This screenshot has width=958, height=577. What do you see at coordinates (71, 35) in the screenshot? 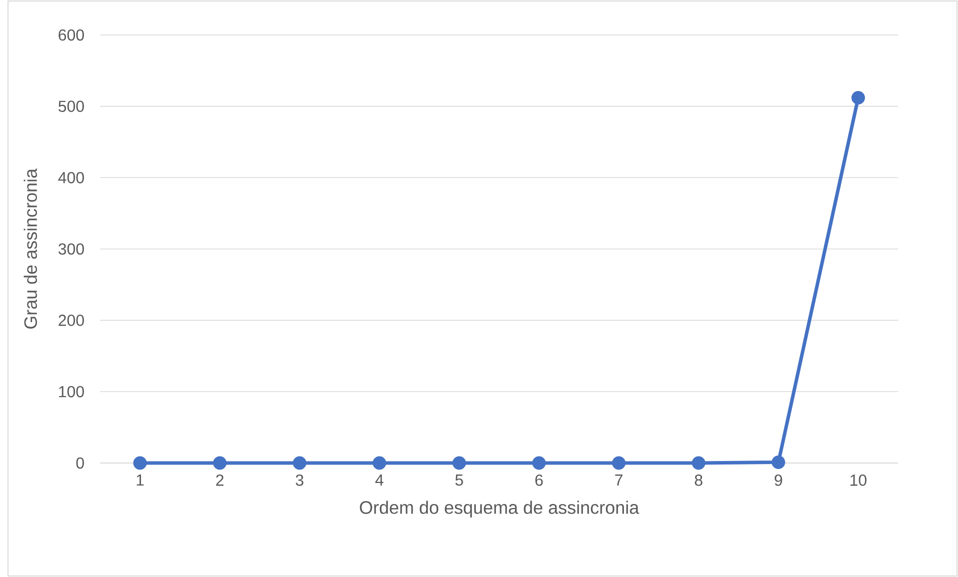
I see `y-tick-label: 600` at bounding box center [71, 35].